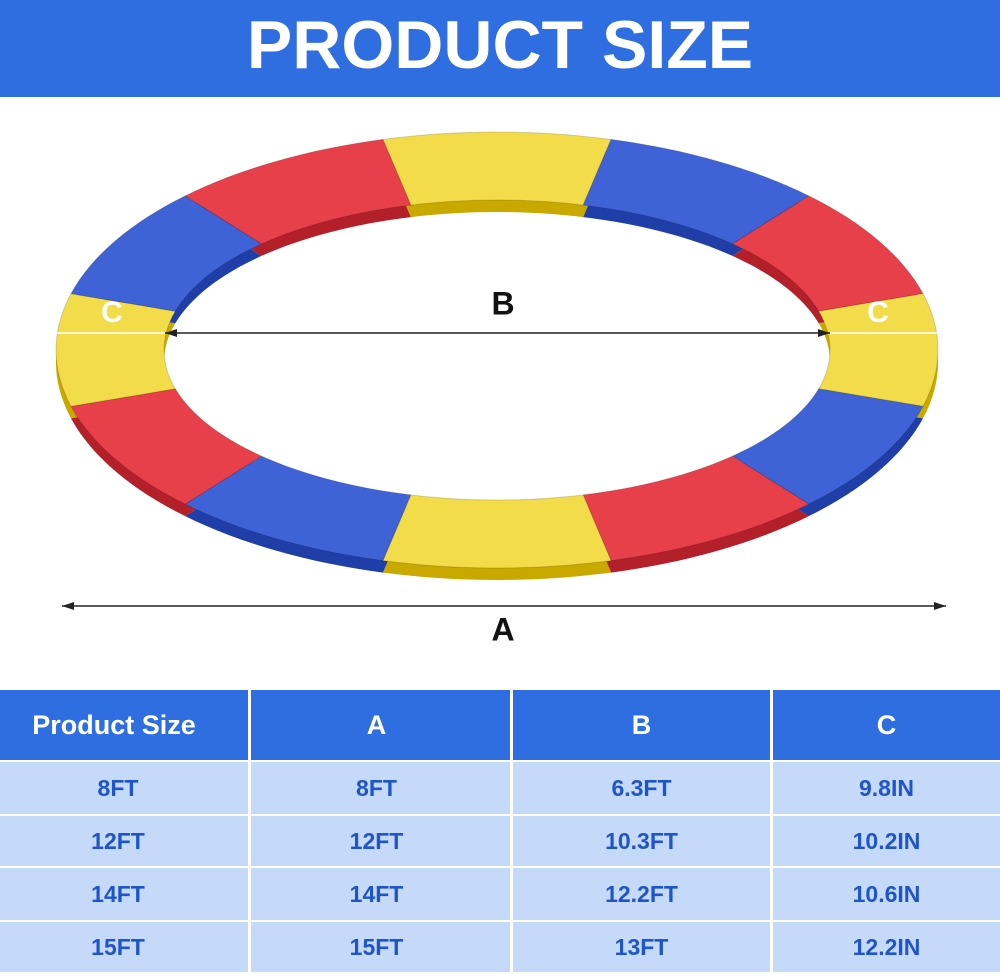 The image size is (1000, 974). What do you see at coordinates (377, 725) in the screenshot?
I see `header-text: A` at bounding box center [377, 725].